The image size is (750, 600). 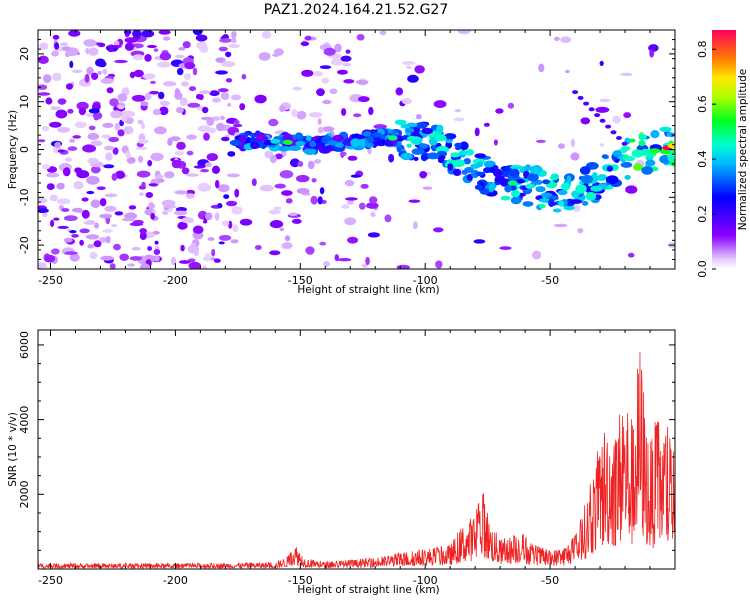 I want to click on y-tick-label: 20, so click(x=24, y=54).